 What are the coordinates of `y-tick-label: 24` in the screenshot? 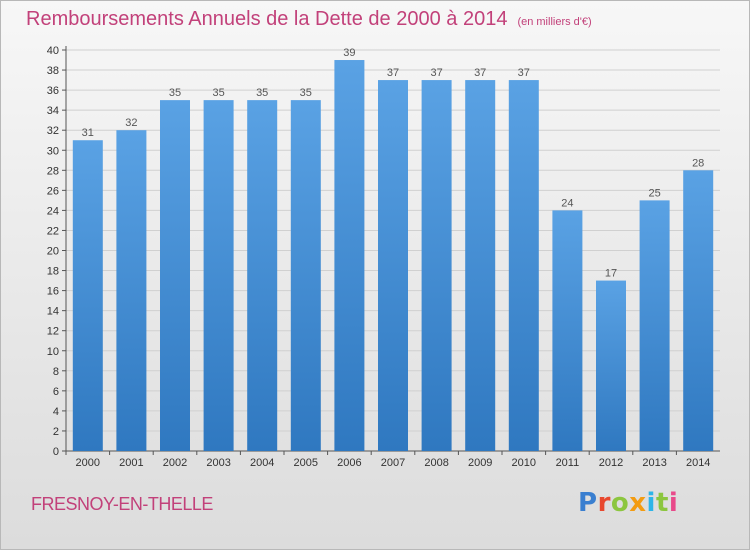 It's located at (53, 211).